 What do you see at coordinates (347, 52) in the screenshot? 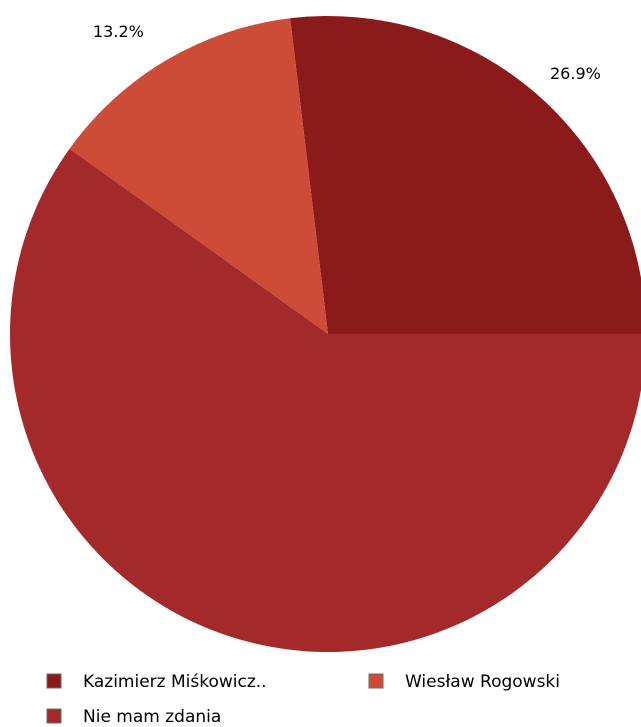
I see `slice-labels: 26.9% 13.2%` at bounding box center [347, 52].